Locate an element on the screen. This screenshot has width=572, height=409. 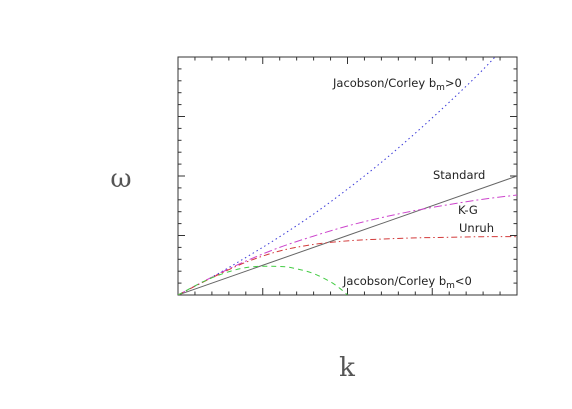
series-label-kg: K-G is located at coordinates (468, 210).